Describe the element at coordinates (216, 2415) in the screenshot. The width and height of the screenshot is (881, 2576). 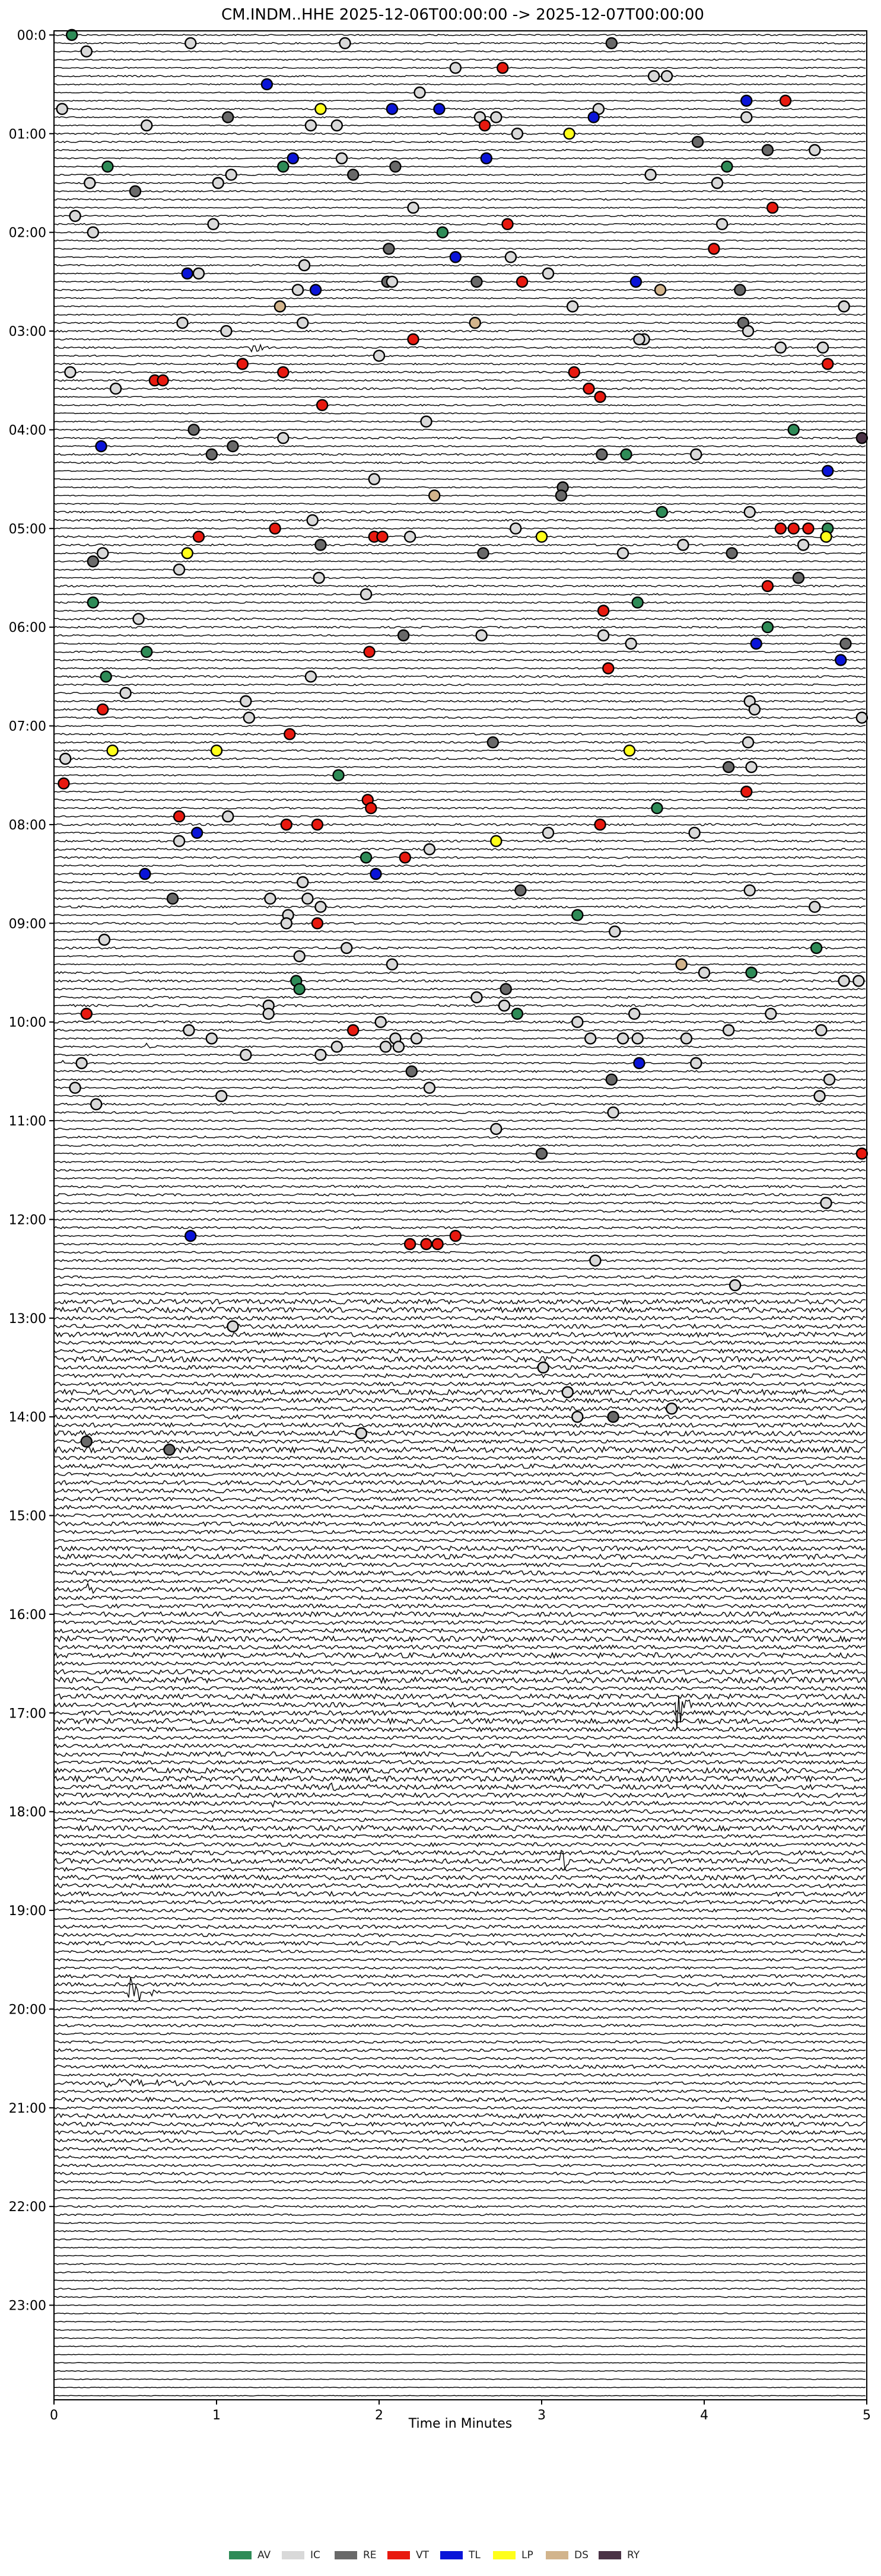
I see `x-tick-label: 1` at that location.